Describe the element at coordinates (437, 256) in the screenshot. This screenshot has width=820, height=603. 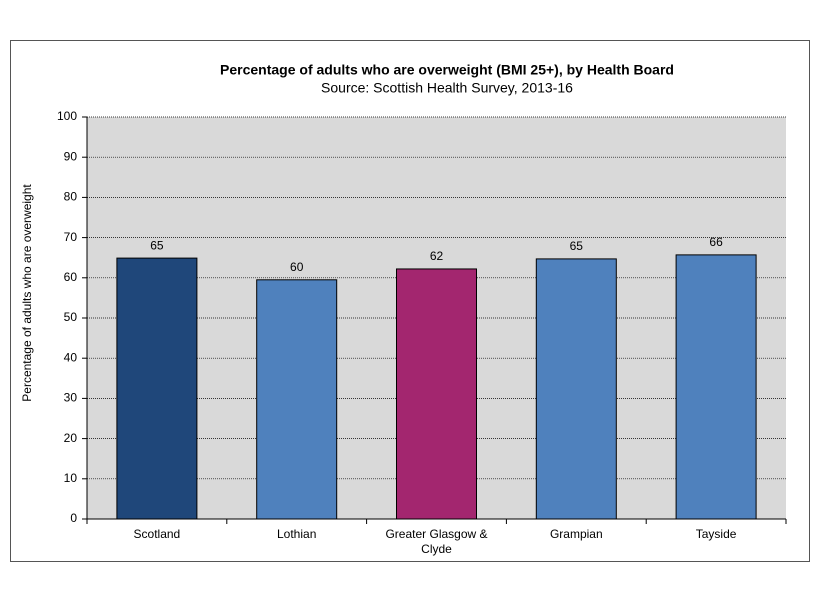
I see `data-label: 62` at that location.